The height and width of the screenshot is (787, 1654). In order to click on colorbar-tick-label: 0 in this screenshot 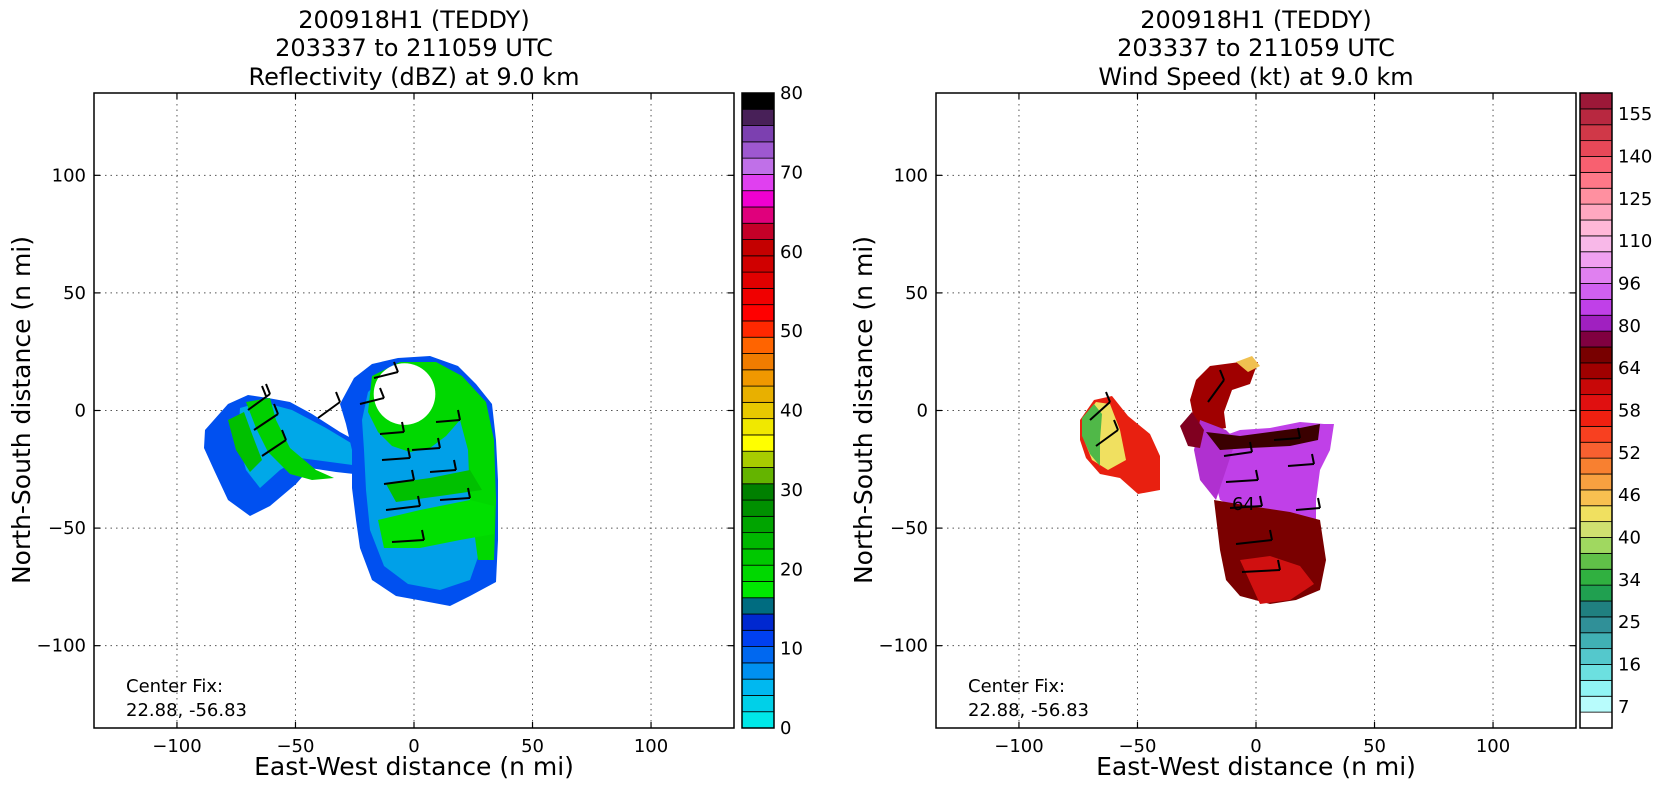, I will do `click(785, 728)`.